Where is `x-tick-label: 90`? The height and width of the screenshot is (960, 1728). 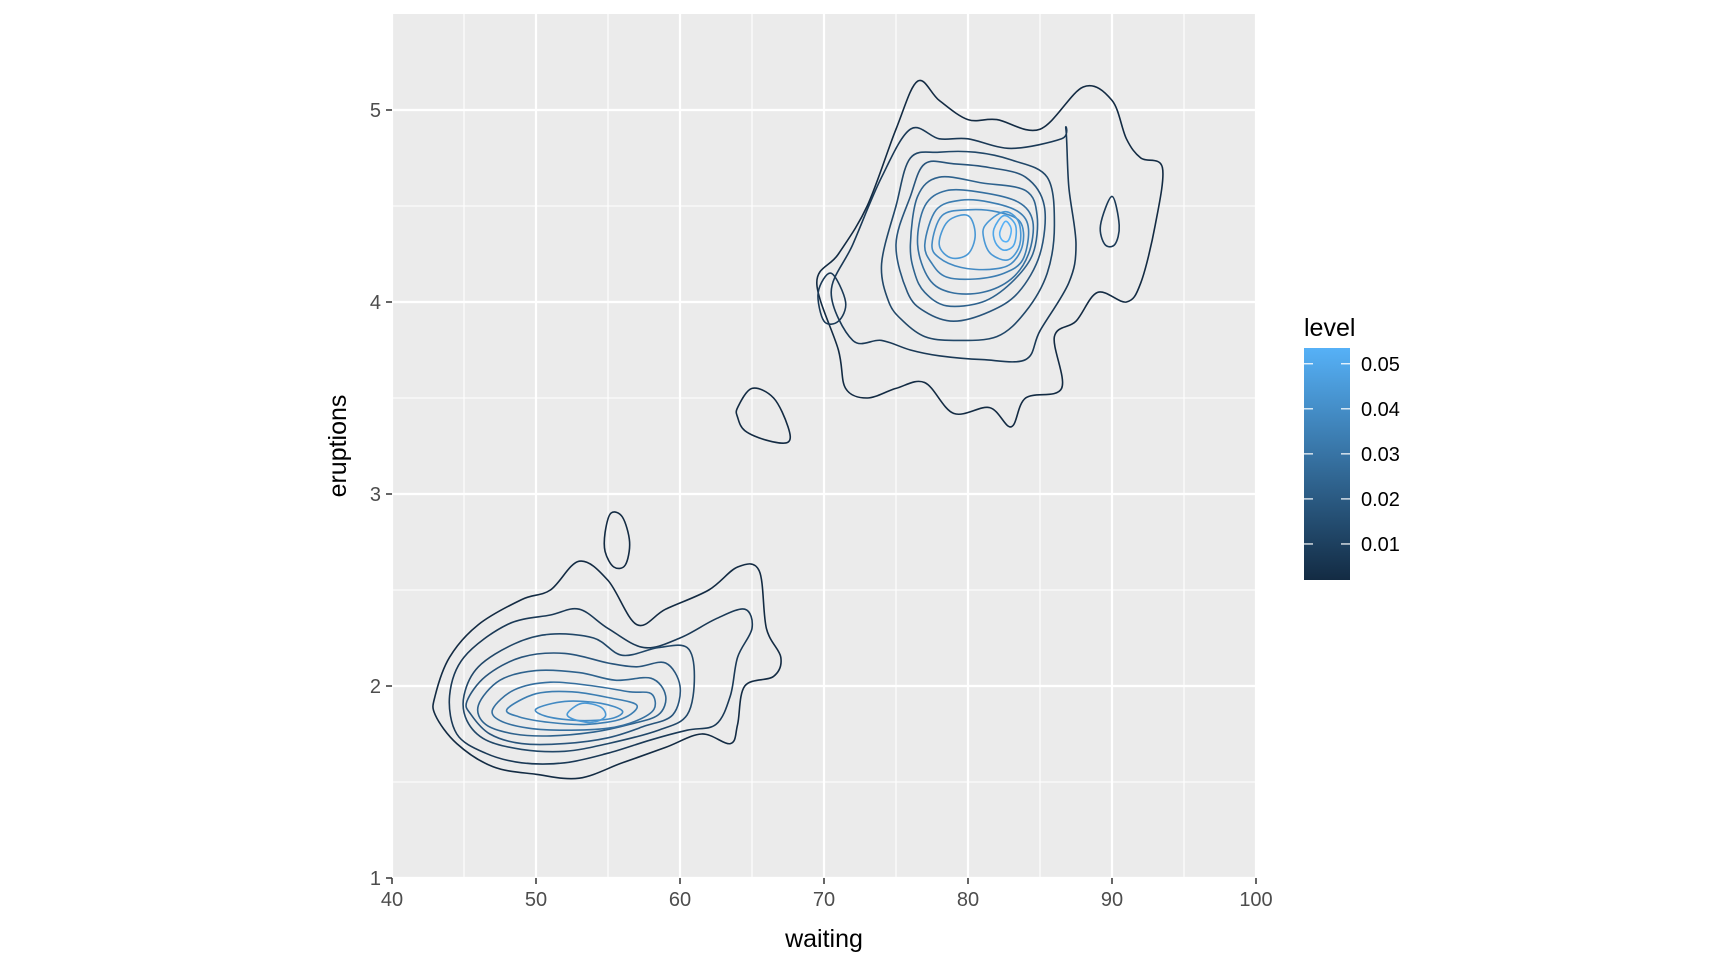 x-tick-label: 90 is located at coordinates (1112, 900).